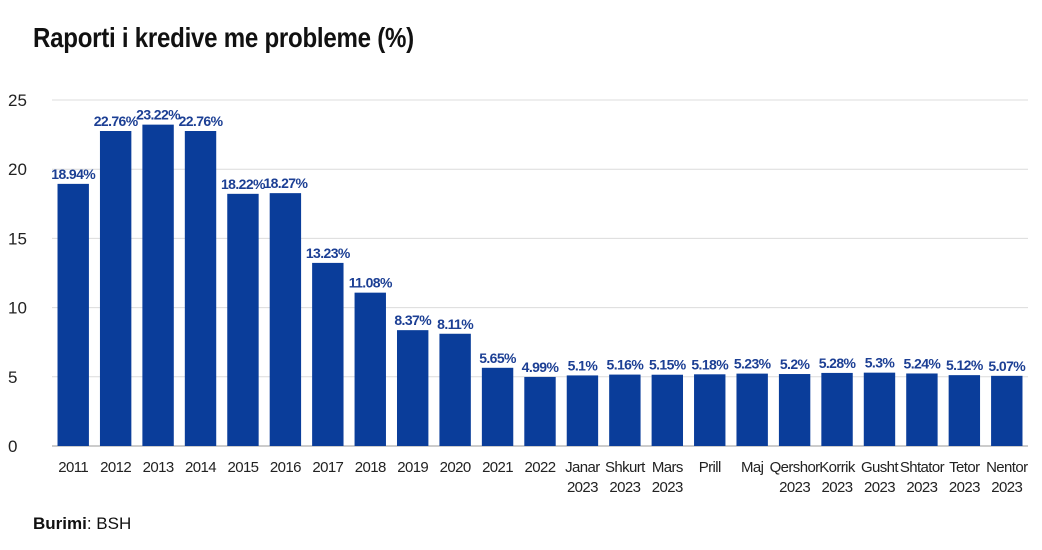 This screenshot has width=1042, height=550. I want to click on x-tick-label: 2018, so click(370, 467).